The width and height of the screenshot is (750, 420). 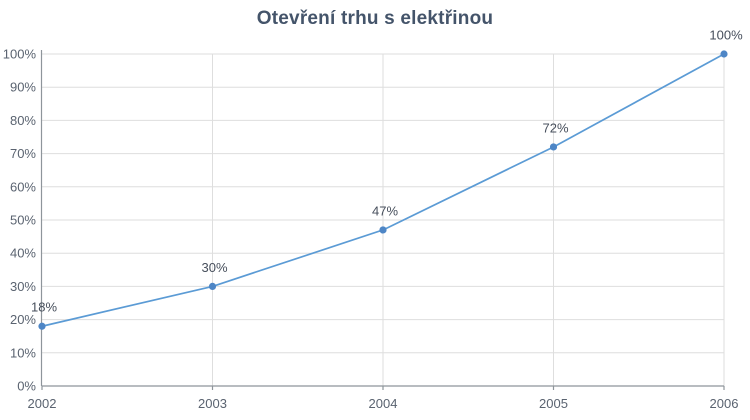 I want to click on x-tick-label: 2004, so click(x=383, y=403).